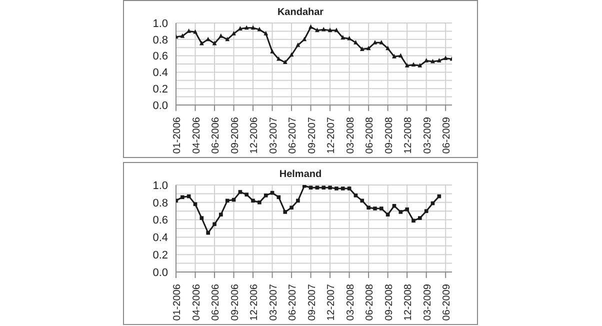 Image resolution: width=602 pixels, height=326 pixels. Describe the element at coordinates (428, 302) in the screenshot. I see `x-tick-label: 03-2009` at that location.